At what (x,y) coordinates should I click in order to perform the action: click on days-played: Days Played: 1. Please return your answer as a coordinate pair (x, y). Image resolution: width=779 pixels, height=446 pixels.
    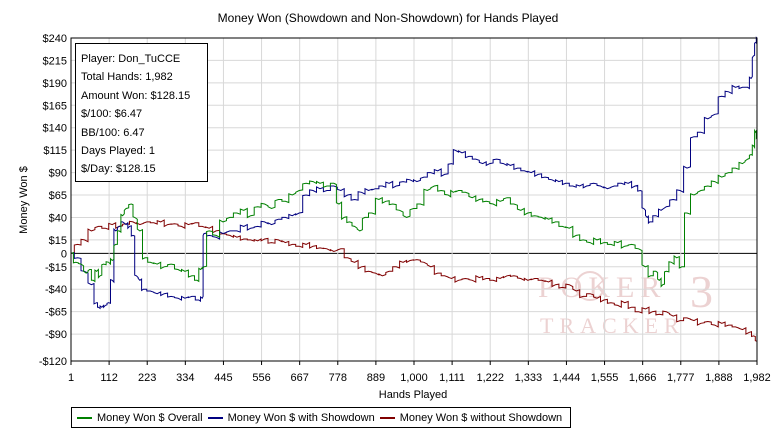
    Looking at the image, I should click on (118, 151).